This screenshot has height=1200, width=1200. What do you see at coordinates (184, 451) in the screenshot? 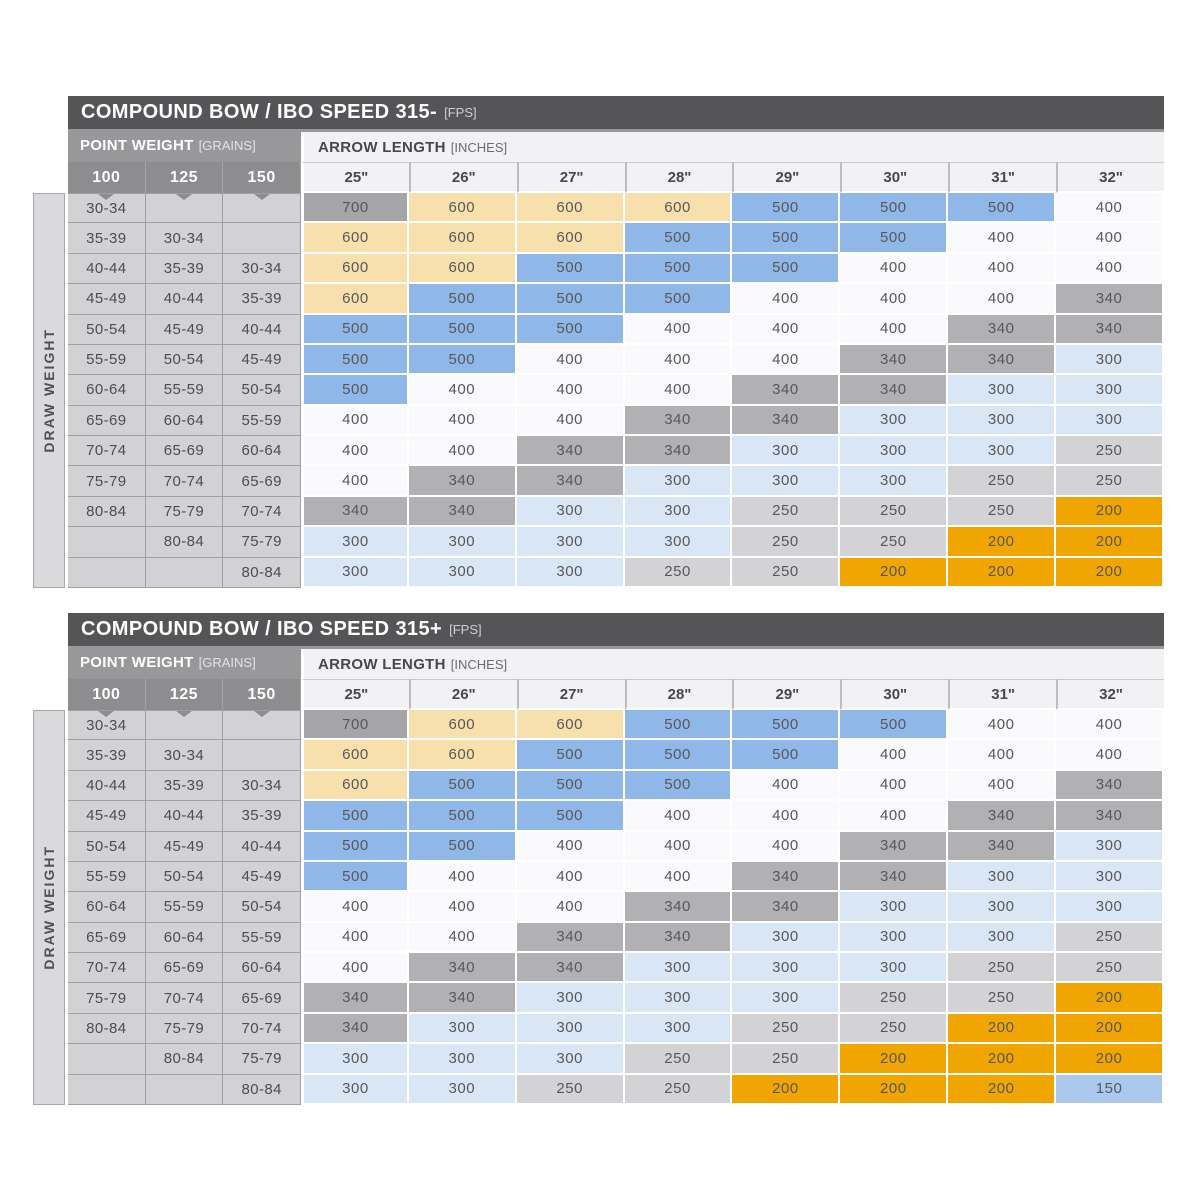
I see `draw-weight-cell: 65-69` at bounding box center [184, 451].